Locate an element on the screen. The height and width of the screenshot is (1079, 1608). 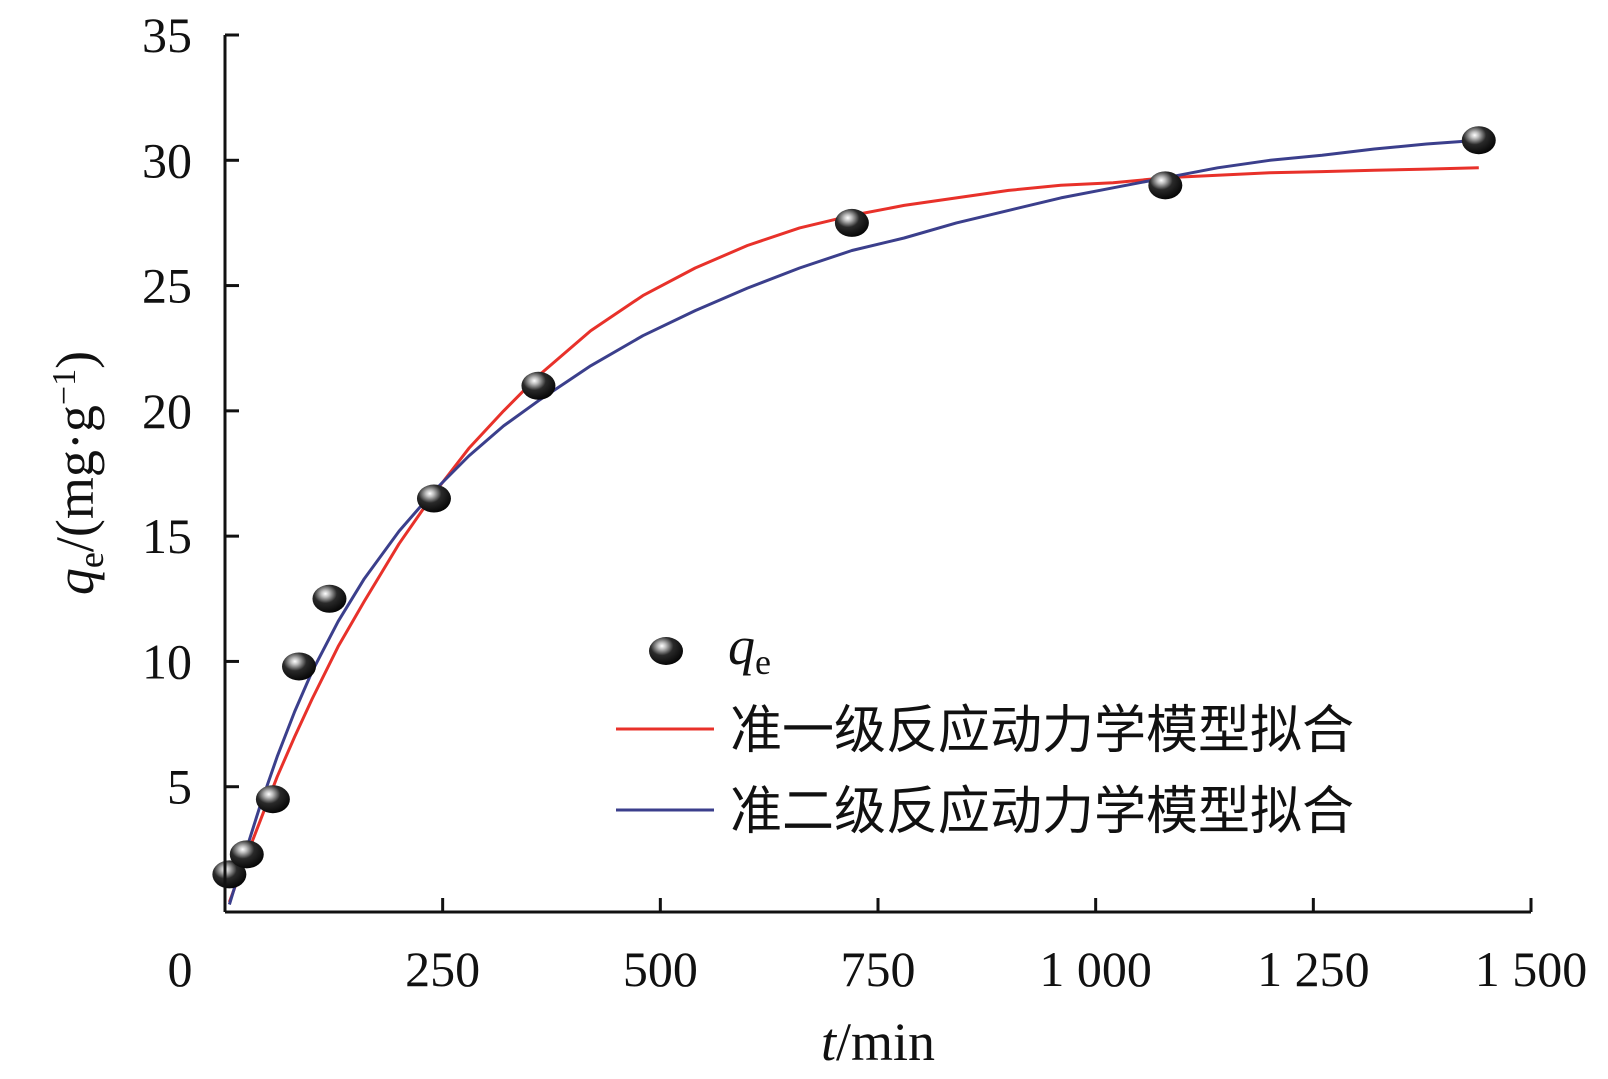
legend-item-pfo: 准一级反应动力学模型拟合 is located at coordinates (985, 731).